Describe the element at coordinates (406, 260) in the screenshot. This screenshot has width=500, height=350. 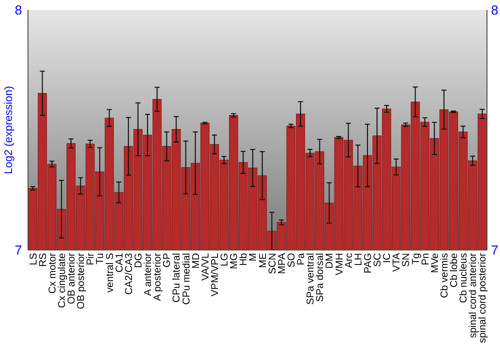
I see `x-tick-label: SN` at that location.